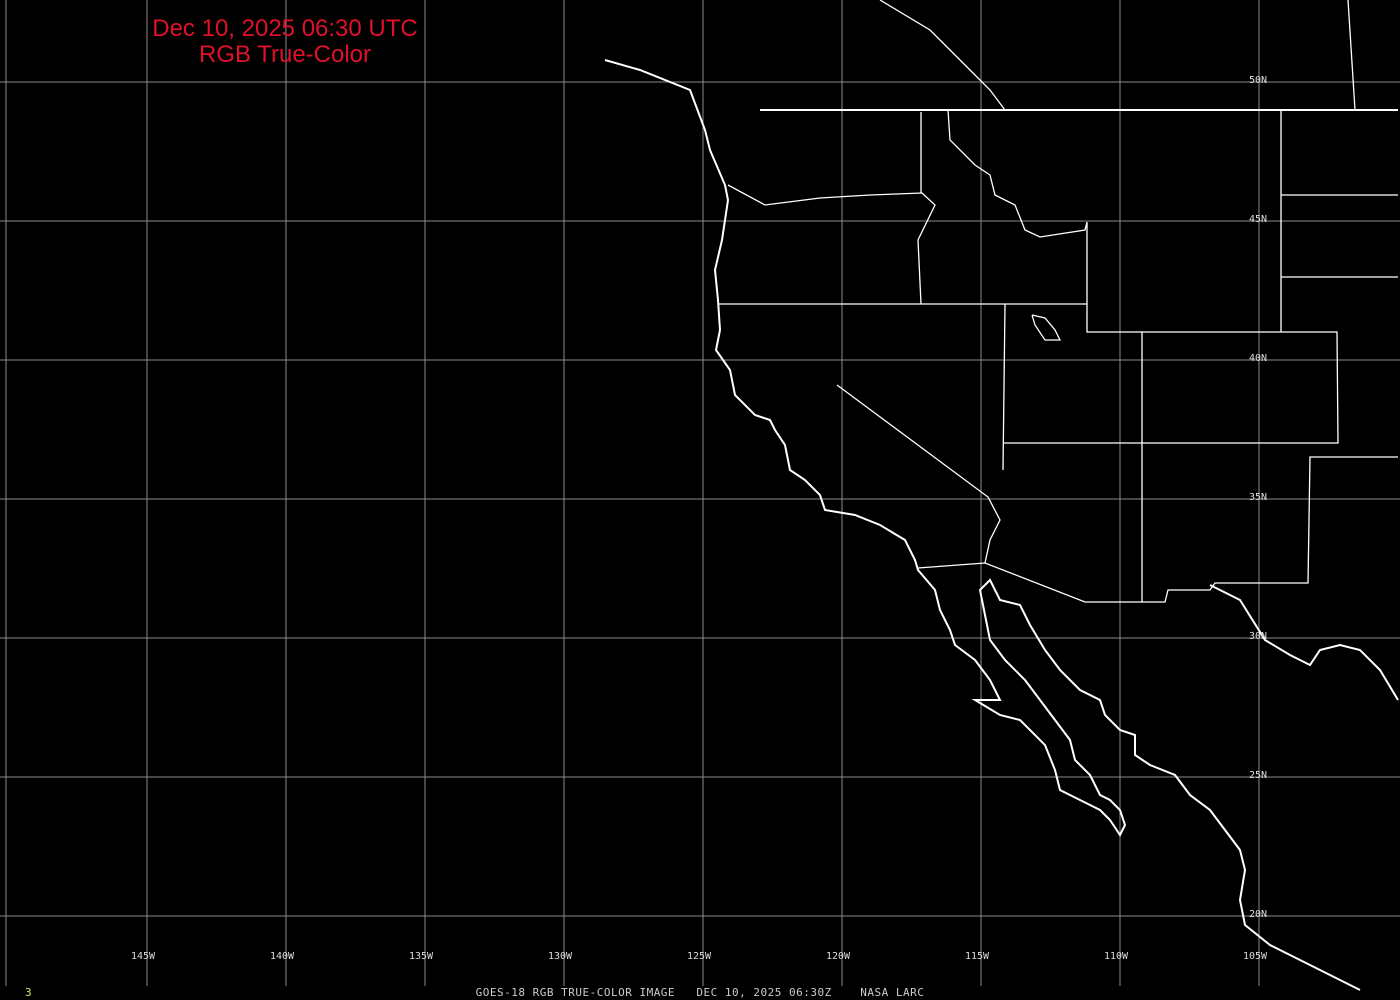  Describe the element at coordinates (421, 956) in the screenshot. I see `longitude-label: 135W` at that location.